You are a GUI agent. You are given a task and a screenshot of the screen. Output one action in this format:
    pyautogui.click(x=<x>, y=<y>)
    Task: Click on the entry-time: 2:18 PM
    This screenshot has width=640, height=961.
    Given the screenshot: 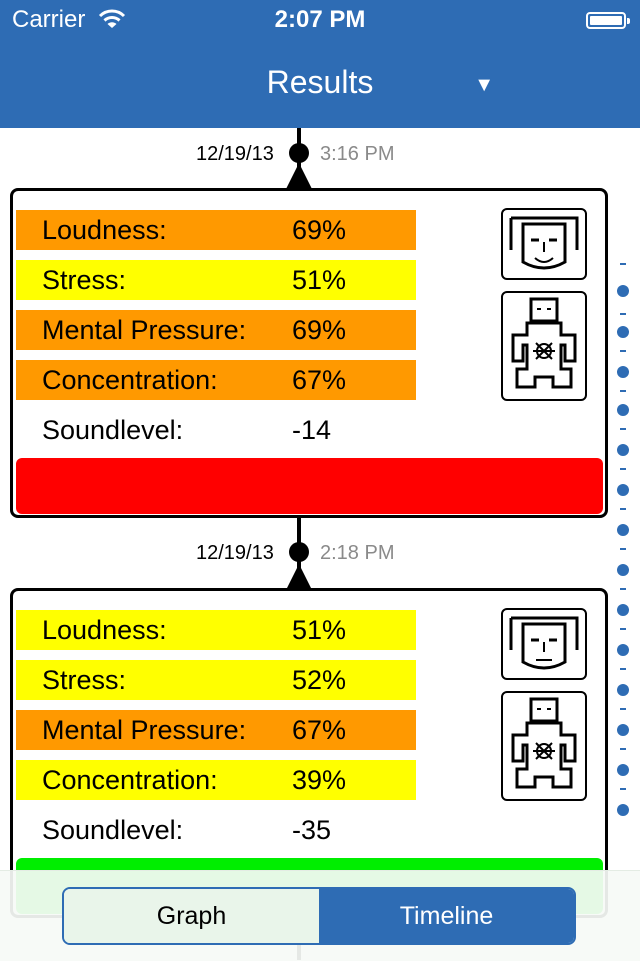 What is the action you would take?
    pyautogui.click(x=357, y=553)
    